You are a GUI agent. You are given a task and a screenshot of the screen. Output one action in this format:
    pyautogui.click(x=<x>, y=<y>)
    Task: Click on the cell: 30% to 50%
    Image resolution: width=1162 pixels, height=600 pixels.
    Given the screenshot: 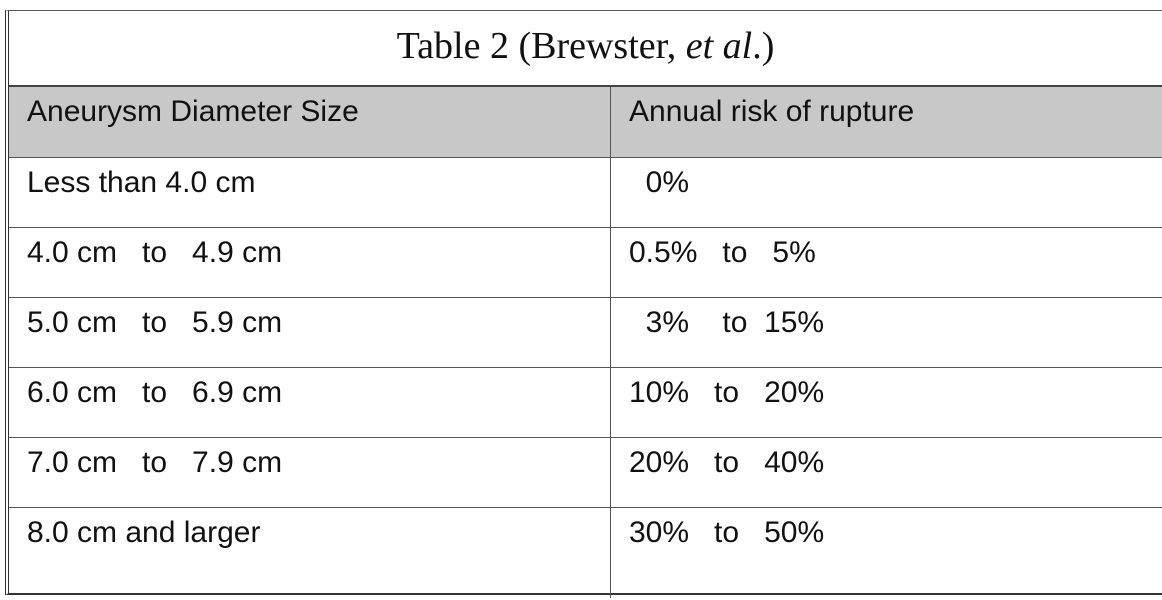 What is the action you would take?
    pyautogui.click(x=727, y=532)
    